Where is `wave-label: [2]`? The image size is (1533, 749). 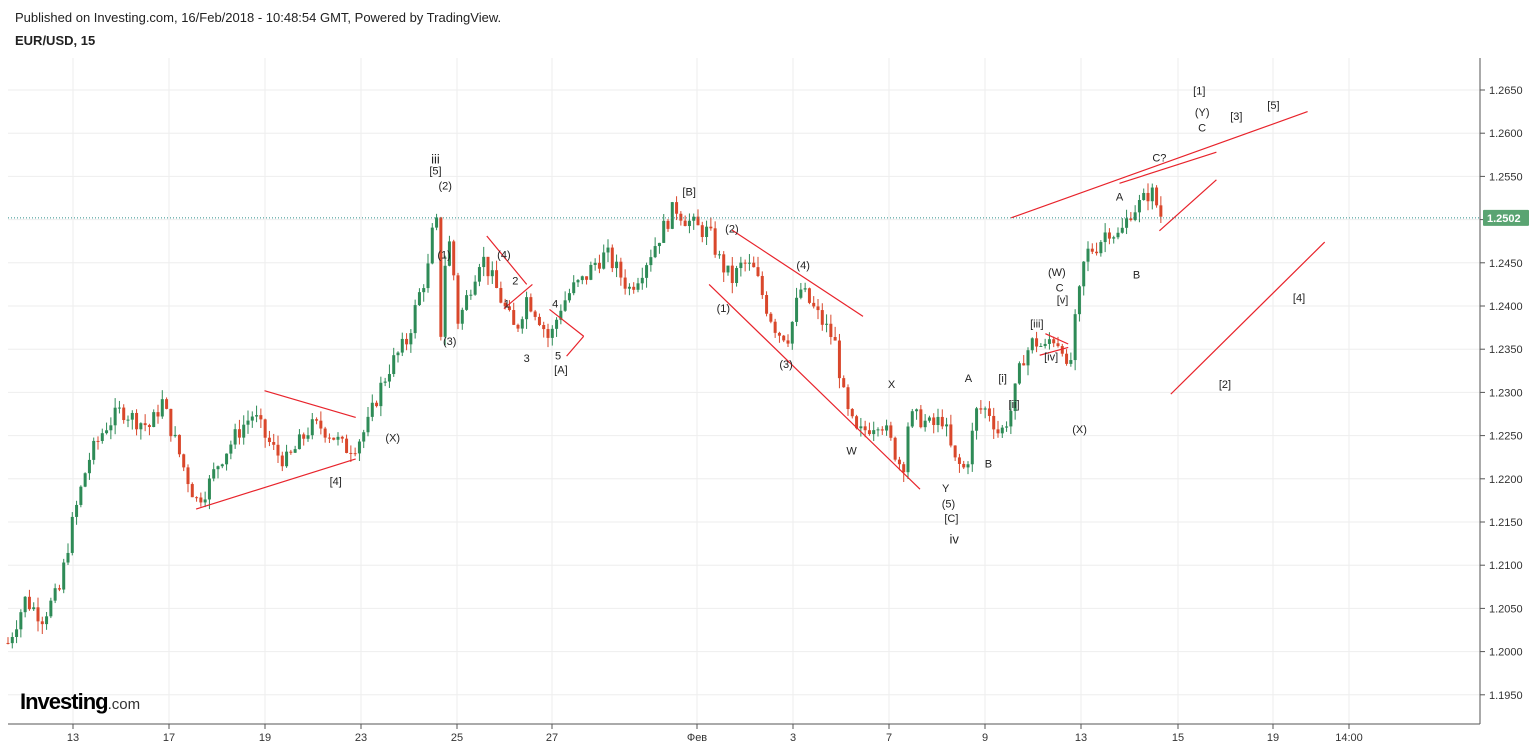
wave-label: [2] is located at coordinates (1225, 385).